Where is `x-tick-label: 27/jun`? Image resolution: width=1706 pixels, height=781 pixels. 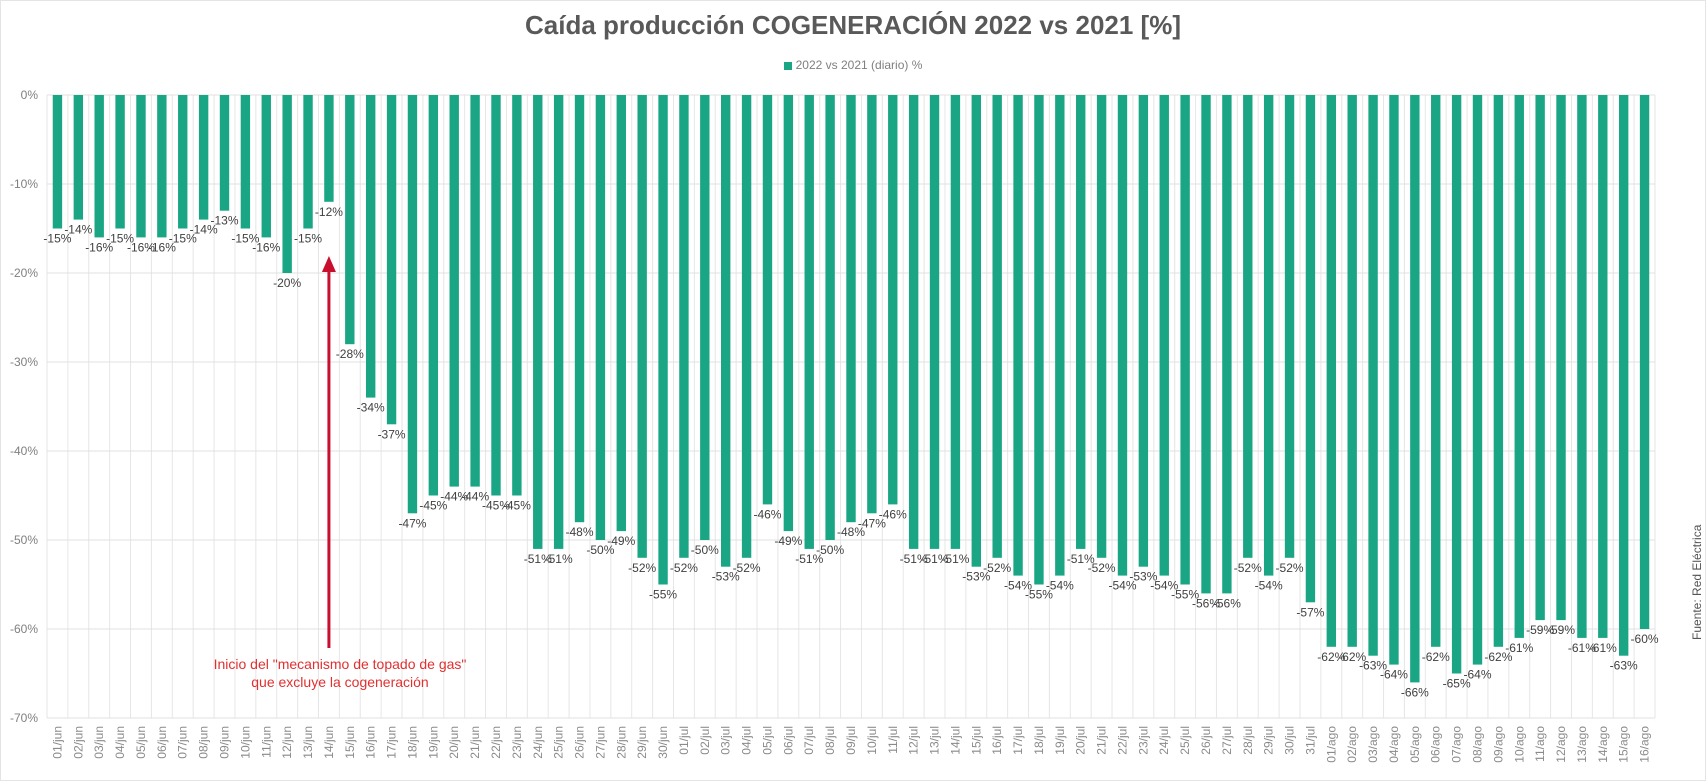
x-tick-label: 27/jun is located at coordinates (600, 742).